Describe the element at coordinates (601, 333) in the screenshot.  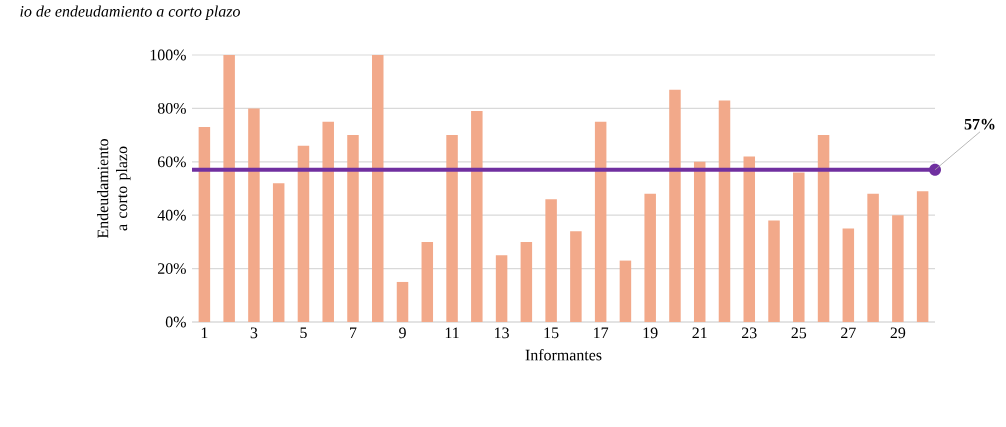
I see `x-tick-label: 17` at that location.